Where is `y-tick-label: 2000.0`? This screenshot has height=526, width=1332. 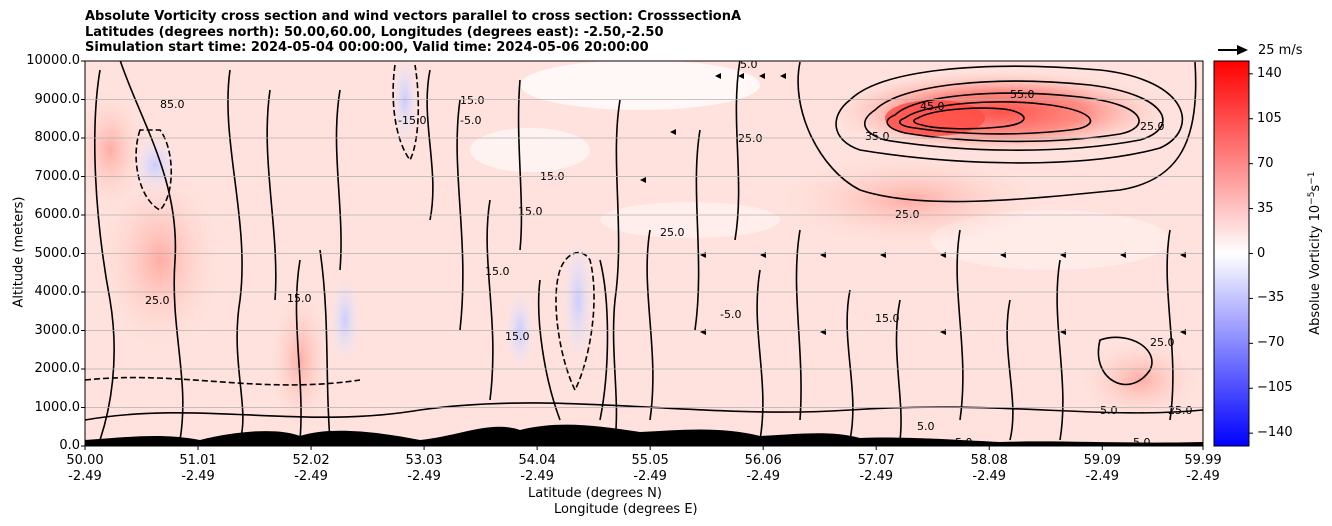 y-tick-label: 2000.0 is located at coordinates (57, 368).